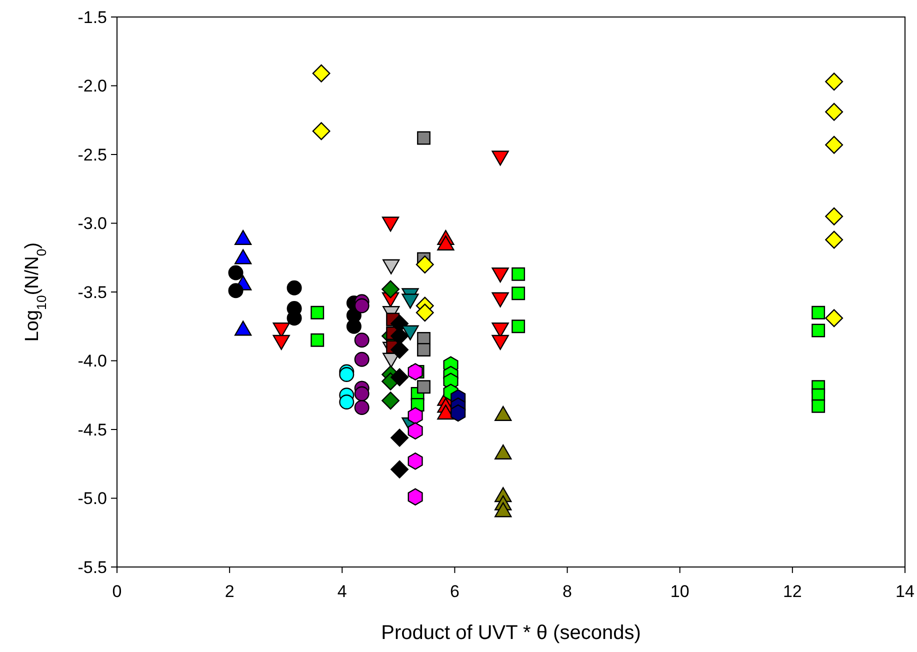 This screenshot has width=917, height=652. Describe the element at coordinates (905, 591) in the screenshot. I see `x-tick-label: 14` at that location.